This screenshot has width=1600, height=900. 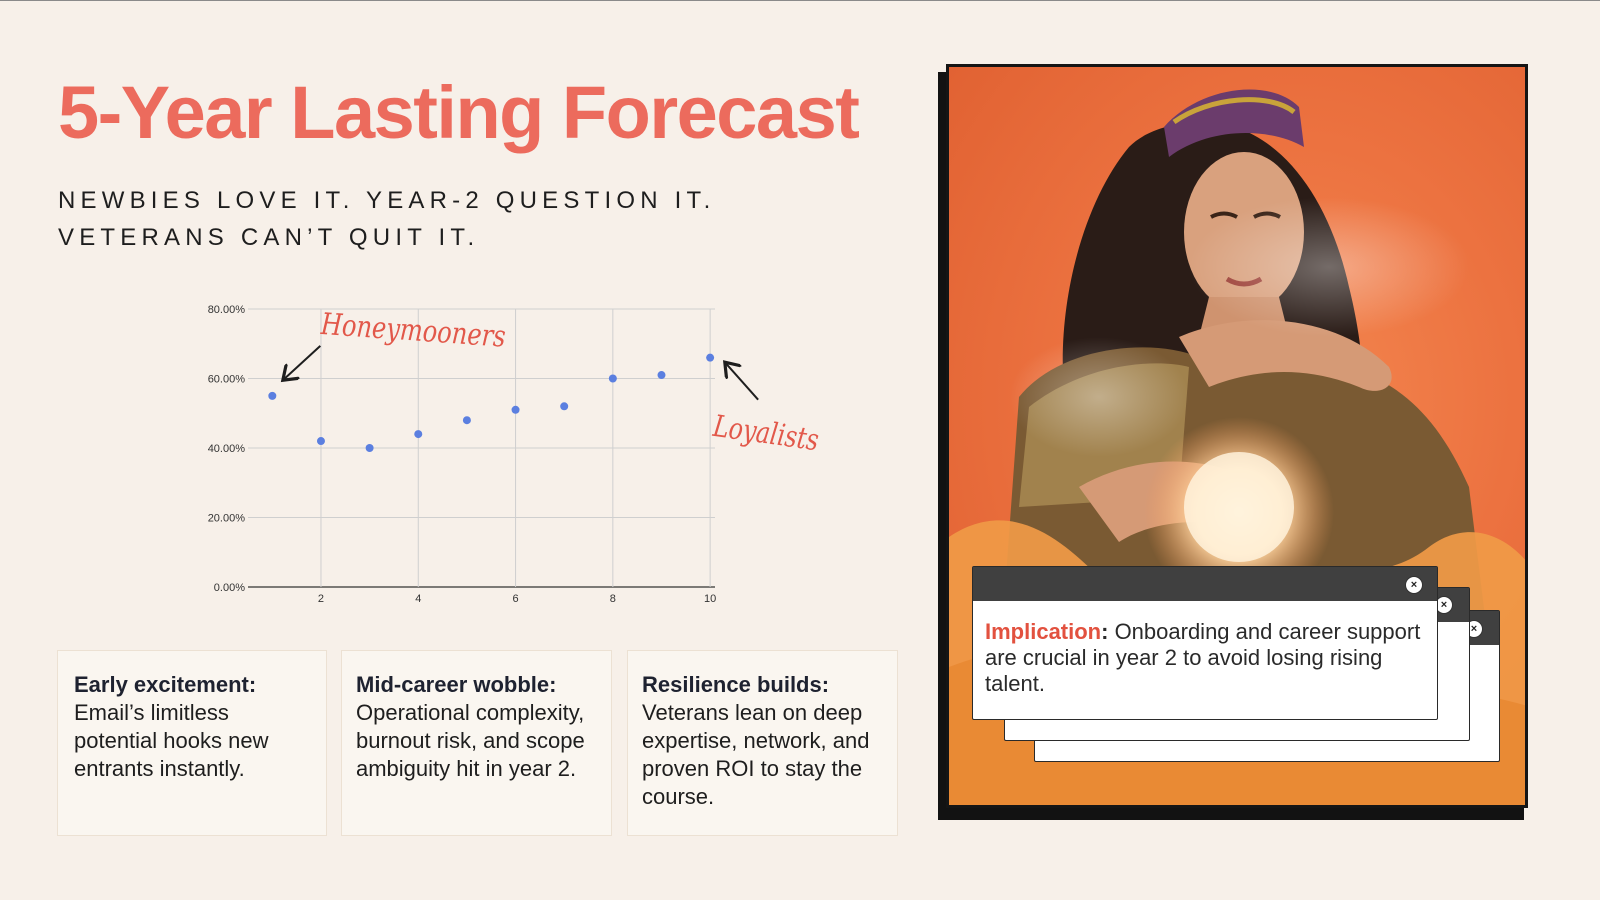 What do you see at coordinates (800, 0) in the screenshot?
I see `top-divider` at bounding box center [800, 0].